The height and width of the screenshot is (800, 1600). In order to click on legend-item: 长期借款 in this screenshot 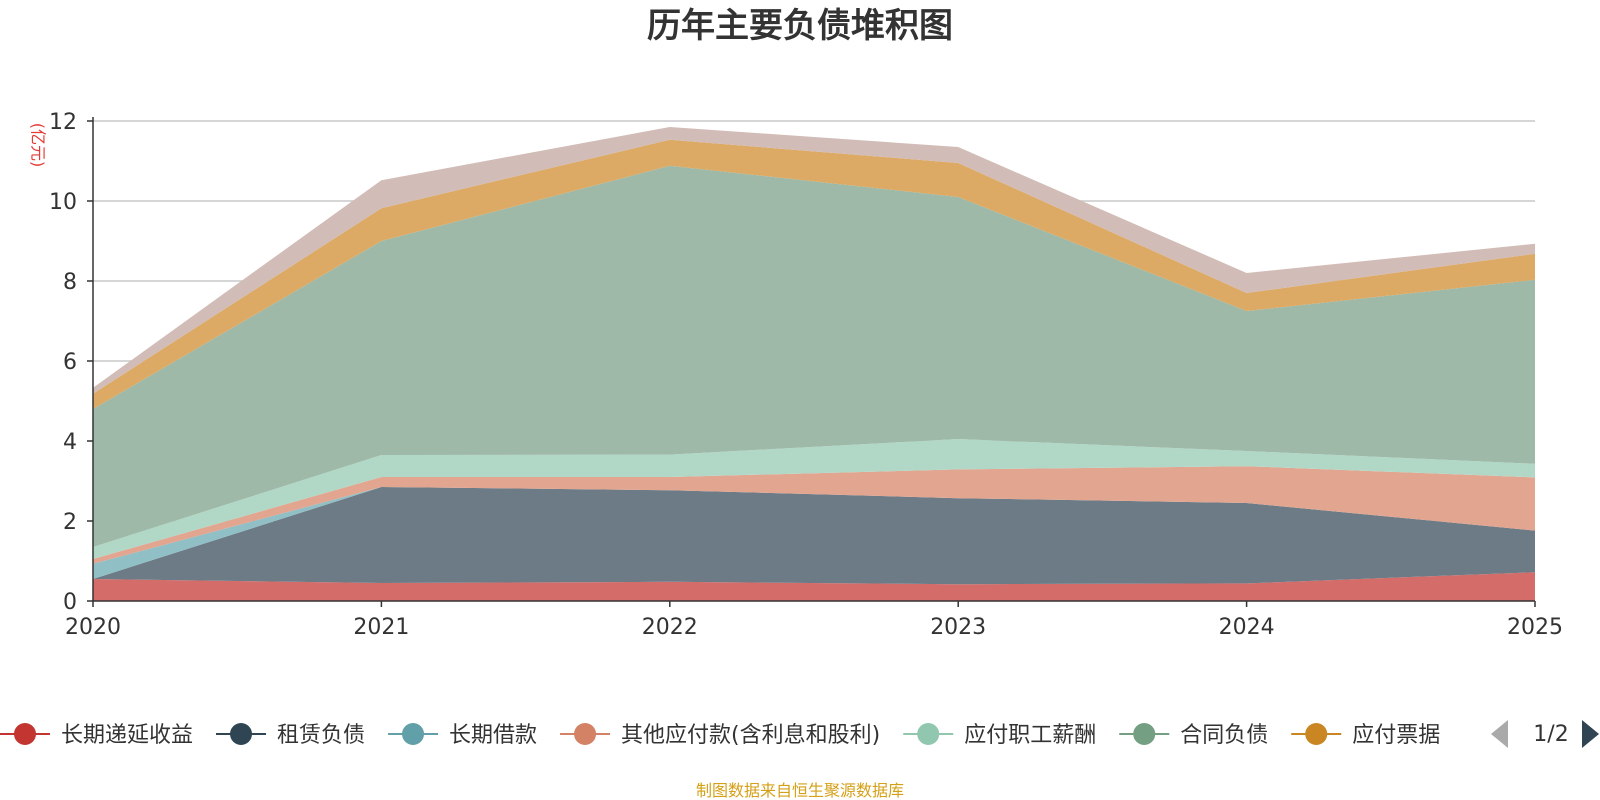, I will do `click(462, 735)`.